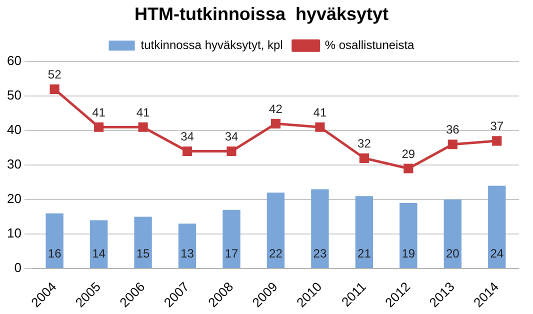 The width and height of the screenshot is (533, 314). Describe the element at coordinates (497, 253) in the screenshot. I see `data-label: 24` at that location.